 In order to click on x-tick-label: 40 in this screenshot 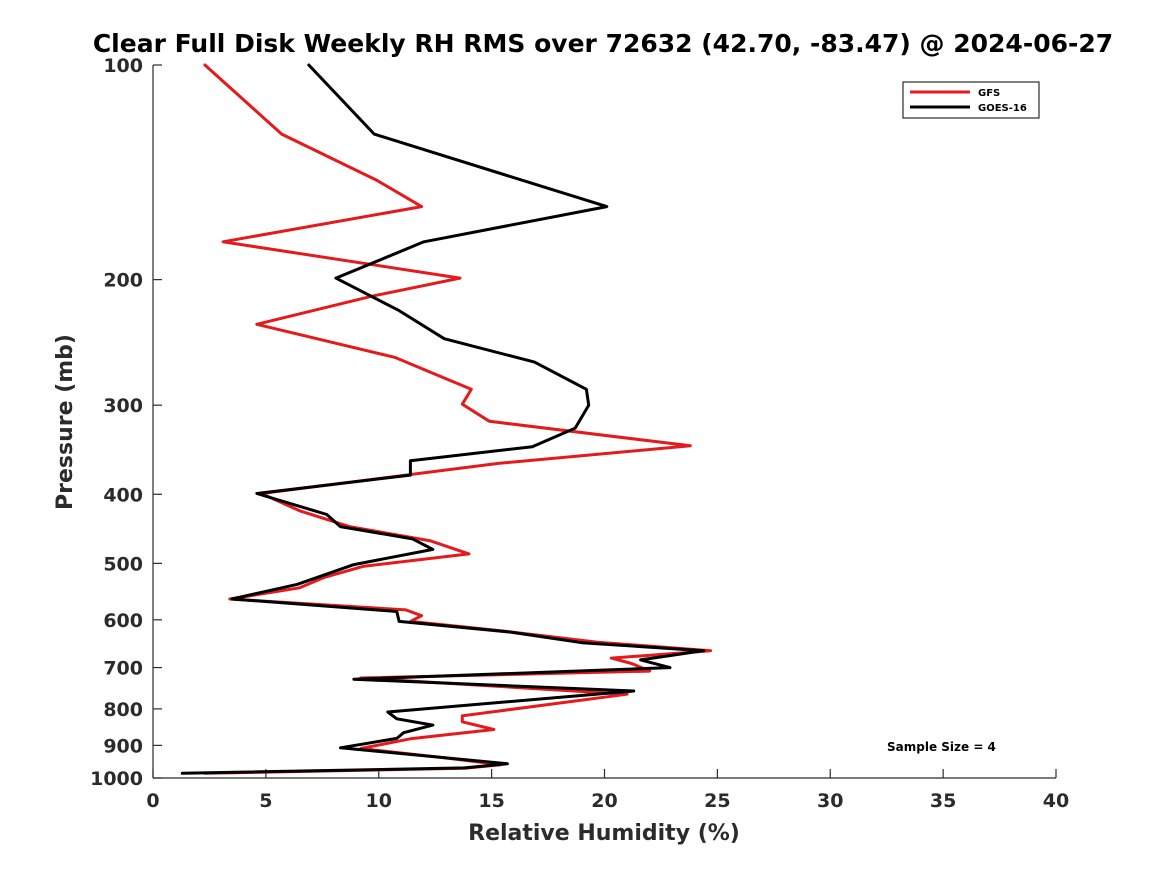, I will do `click(1056, 801)`.